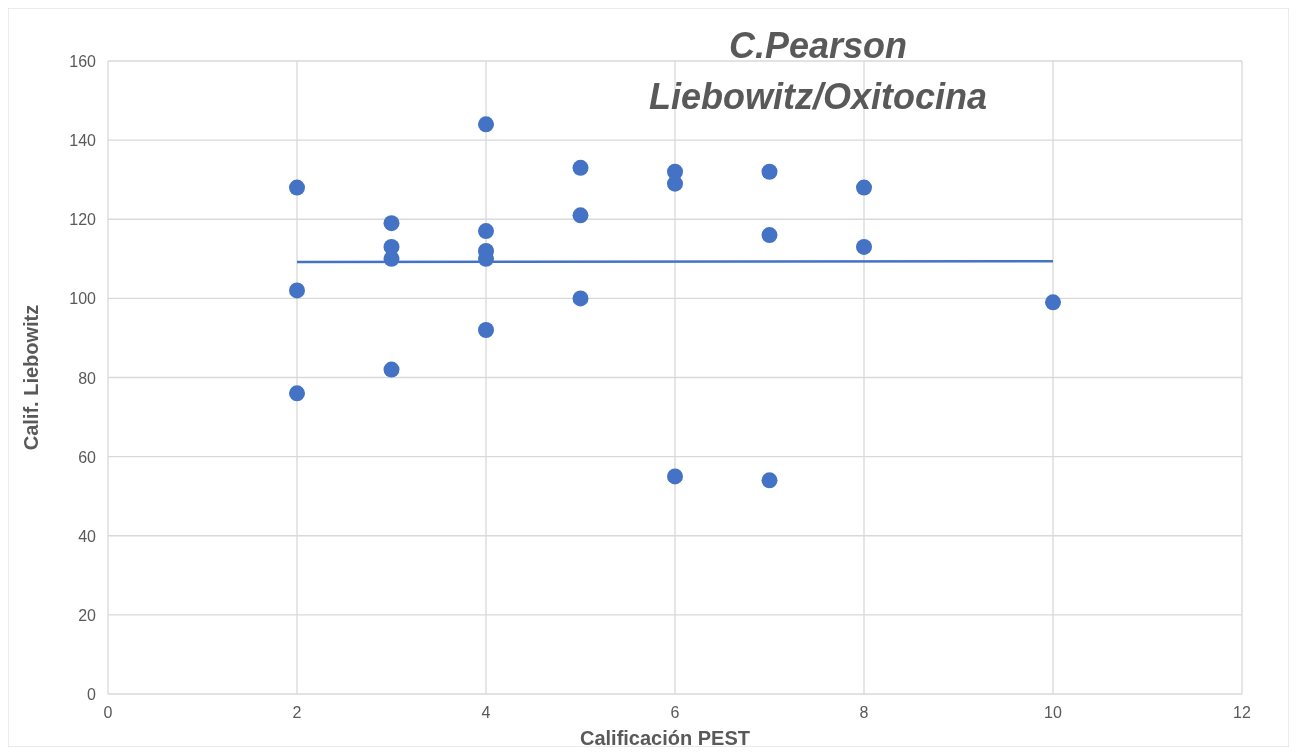 Image resolution: width=1297 pixels, height=755 pixels. Describe the element at coordinates (87, 378) in the screenshot. I see `y-tick-label: 80` at that location.